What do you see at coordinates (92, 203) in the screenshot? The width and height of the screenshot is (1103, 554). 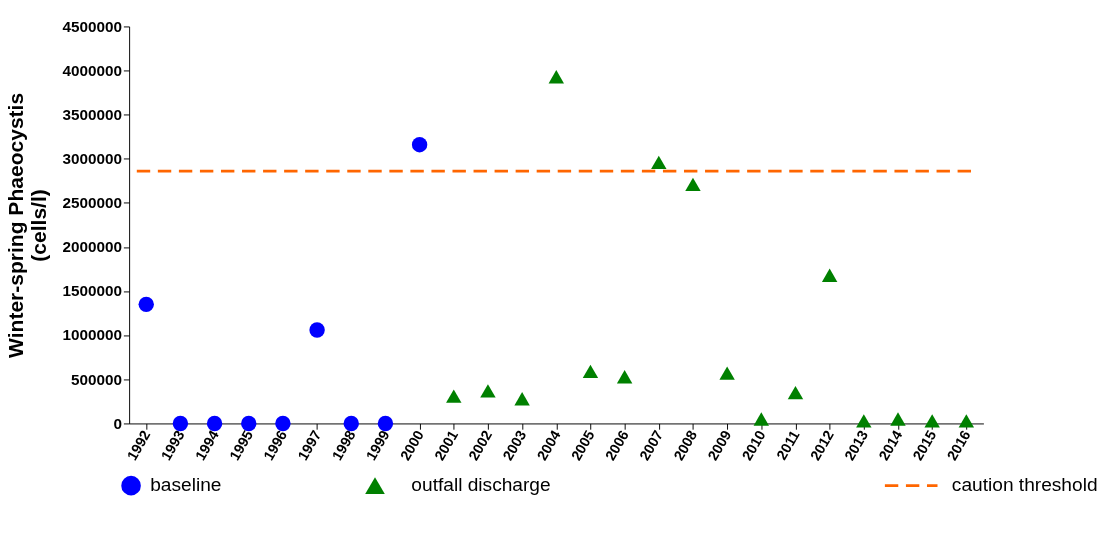 I see `y-tick-label: 2500000` at bounding box center [92, 203].